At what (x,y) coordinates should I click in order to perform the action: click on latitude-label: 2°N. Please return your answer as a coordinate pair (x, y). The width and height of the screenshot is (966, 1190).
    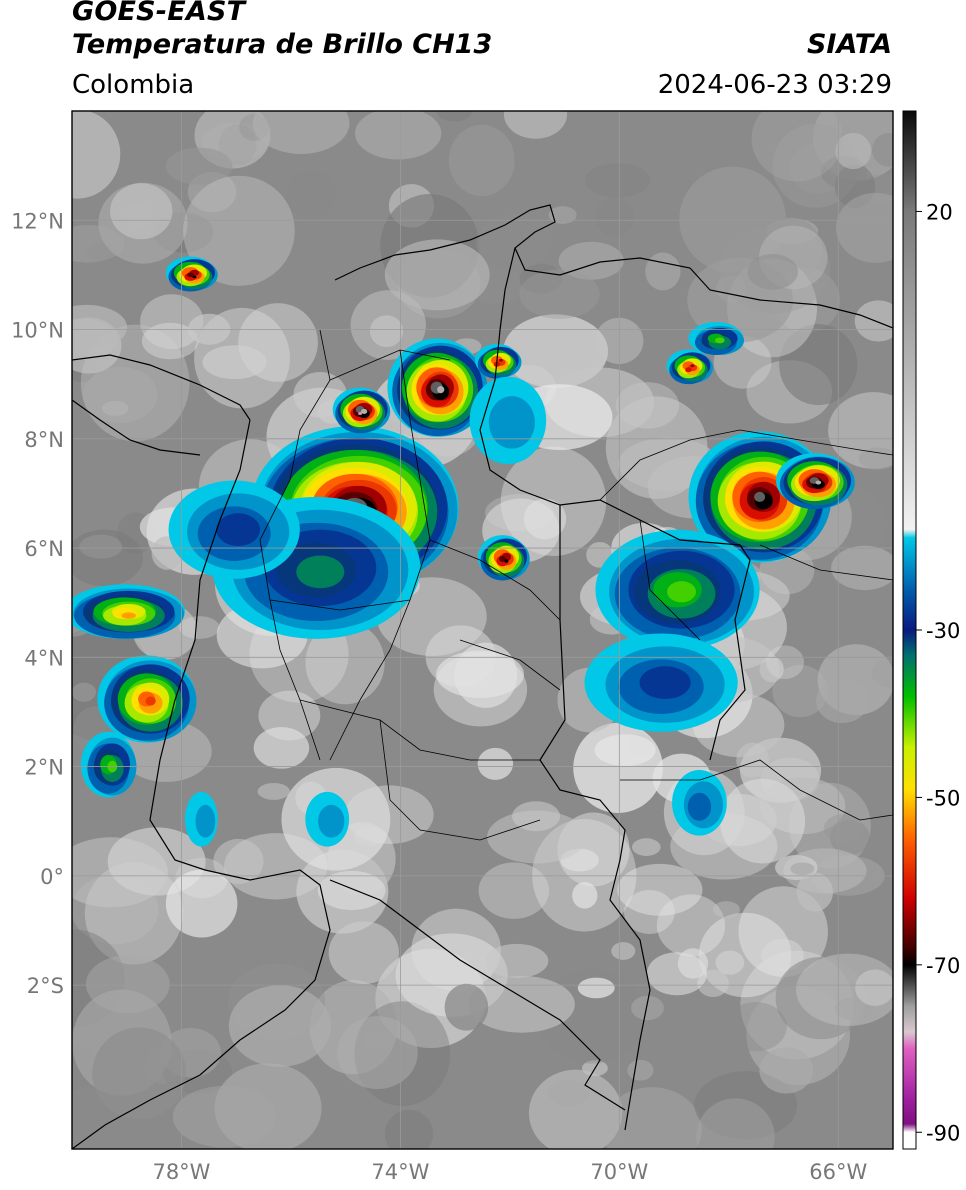
    Looking at the image, I should click on (44, 768).